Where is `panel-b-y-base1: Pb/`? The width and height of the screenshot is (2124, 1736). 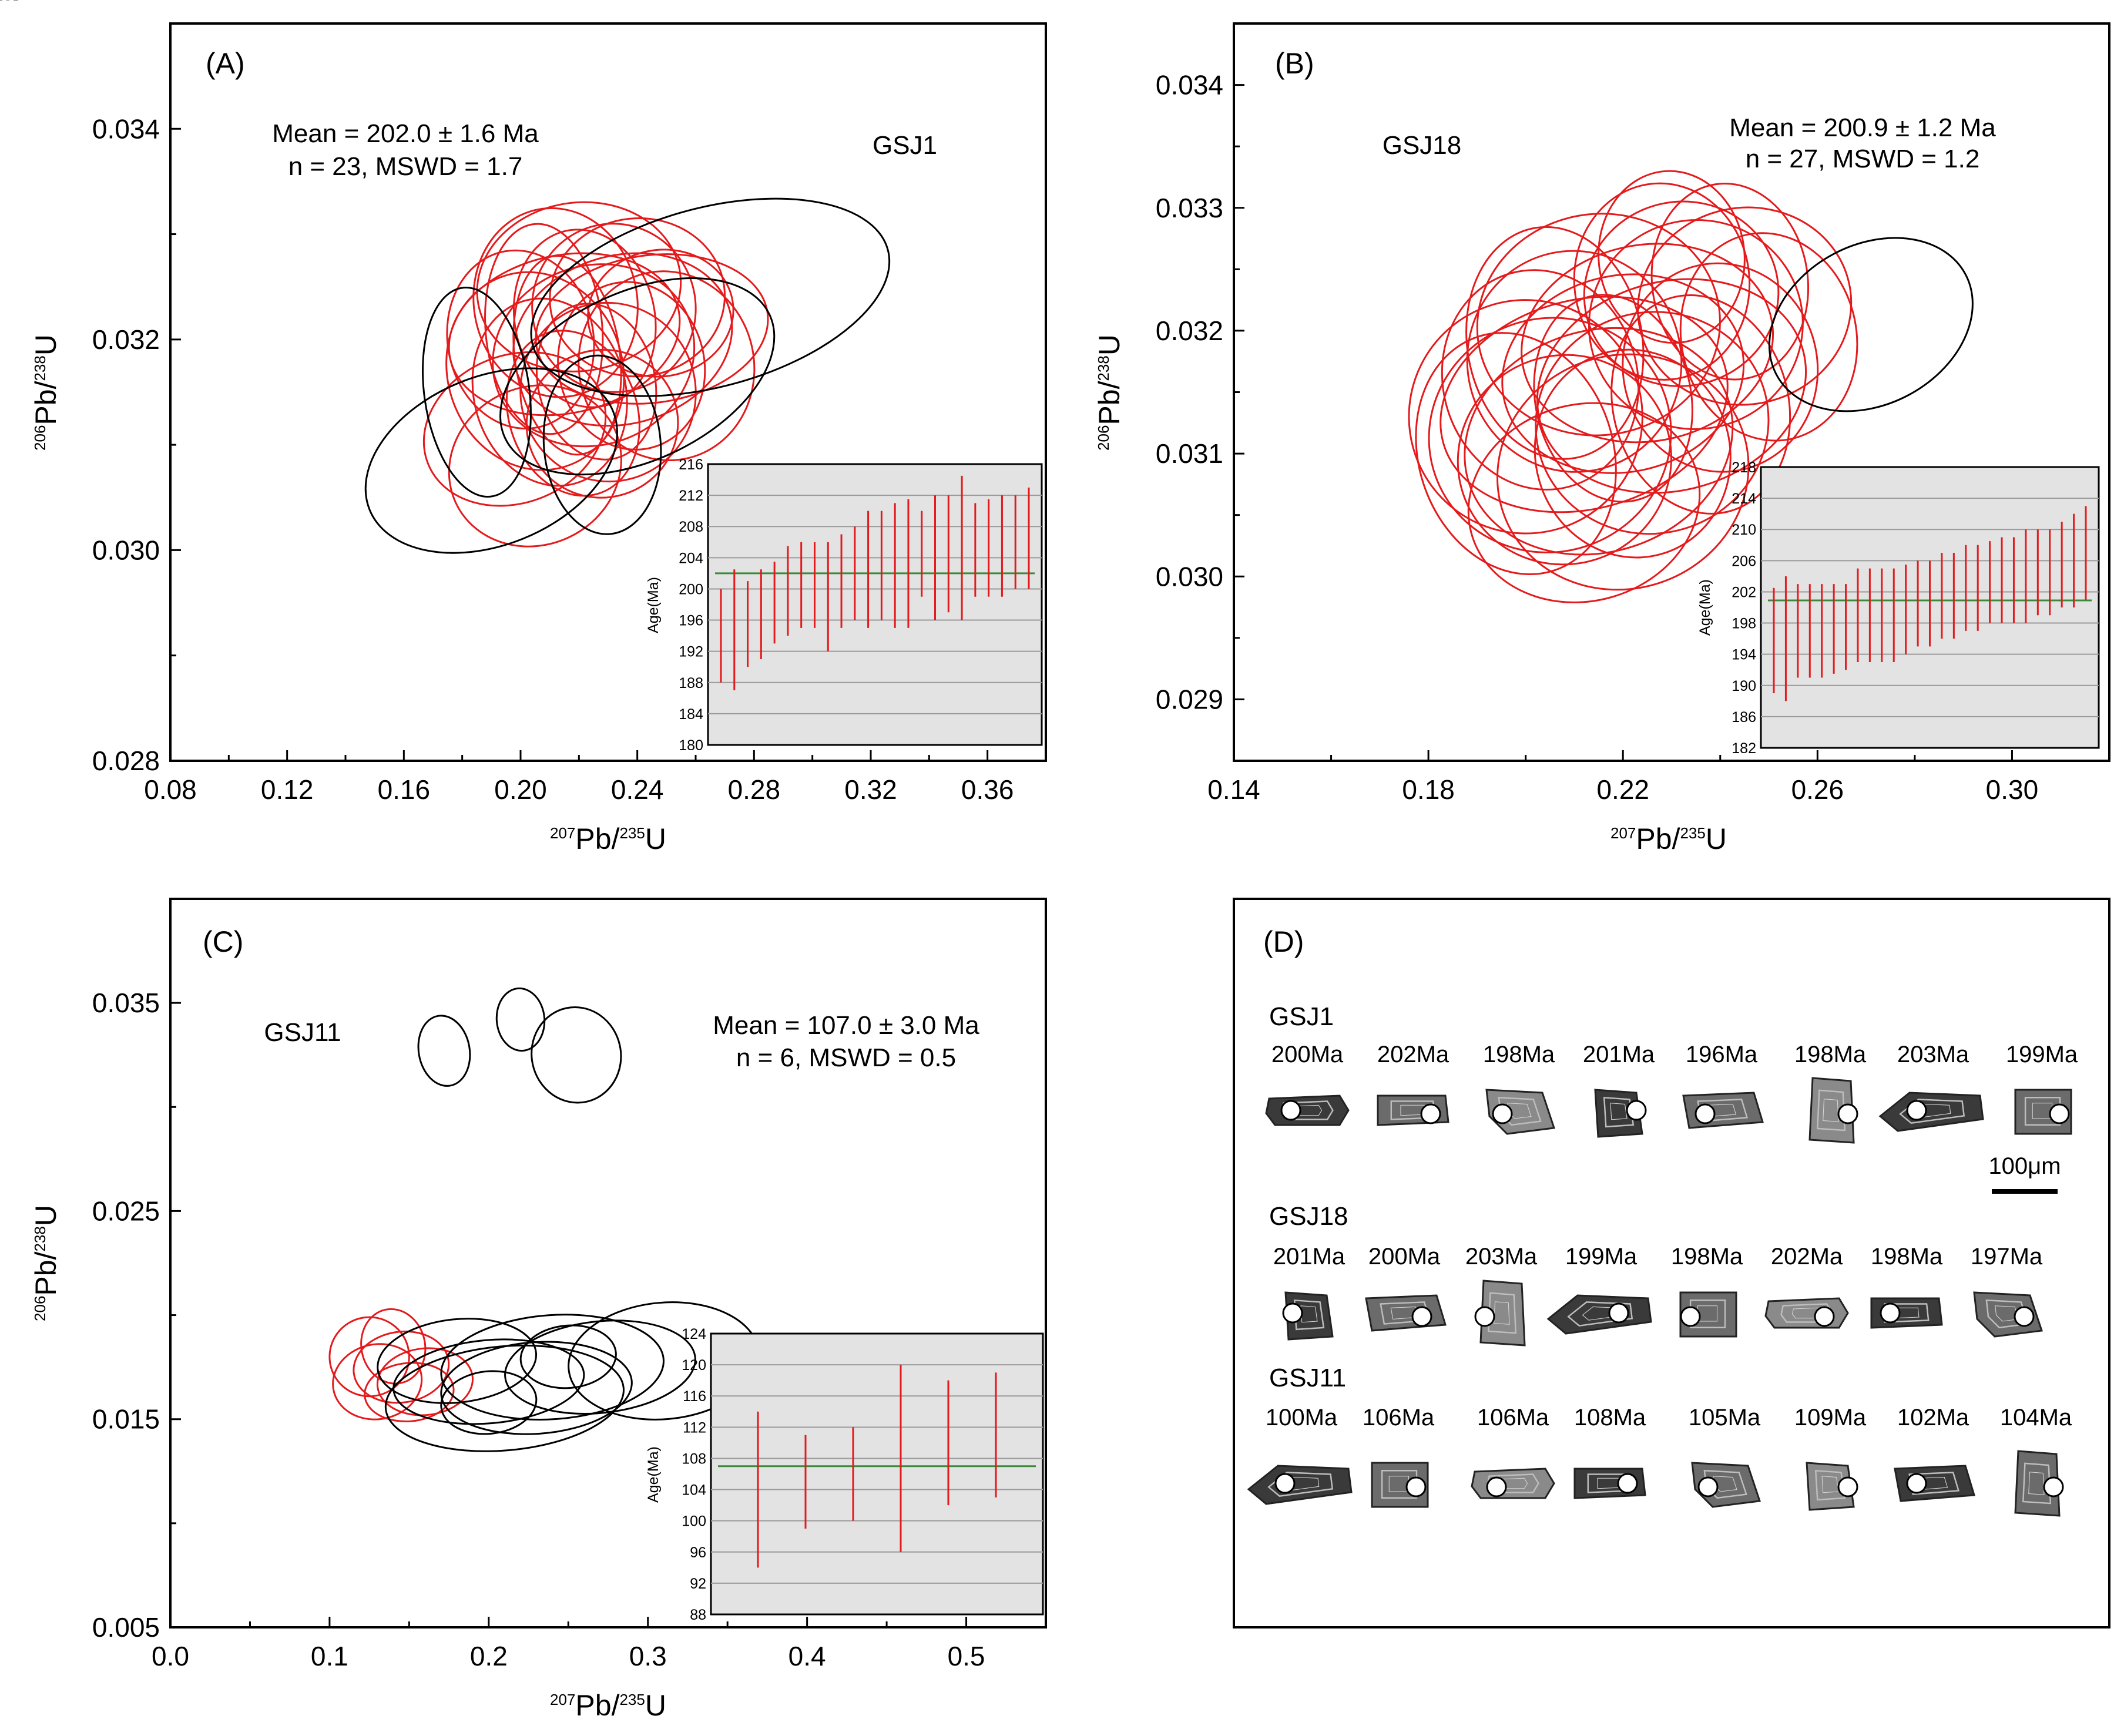
panel-b-y-base1: Pb/ is located at coordinates (1109, 403).